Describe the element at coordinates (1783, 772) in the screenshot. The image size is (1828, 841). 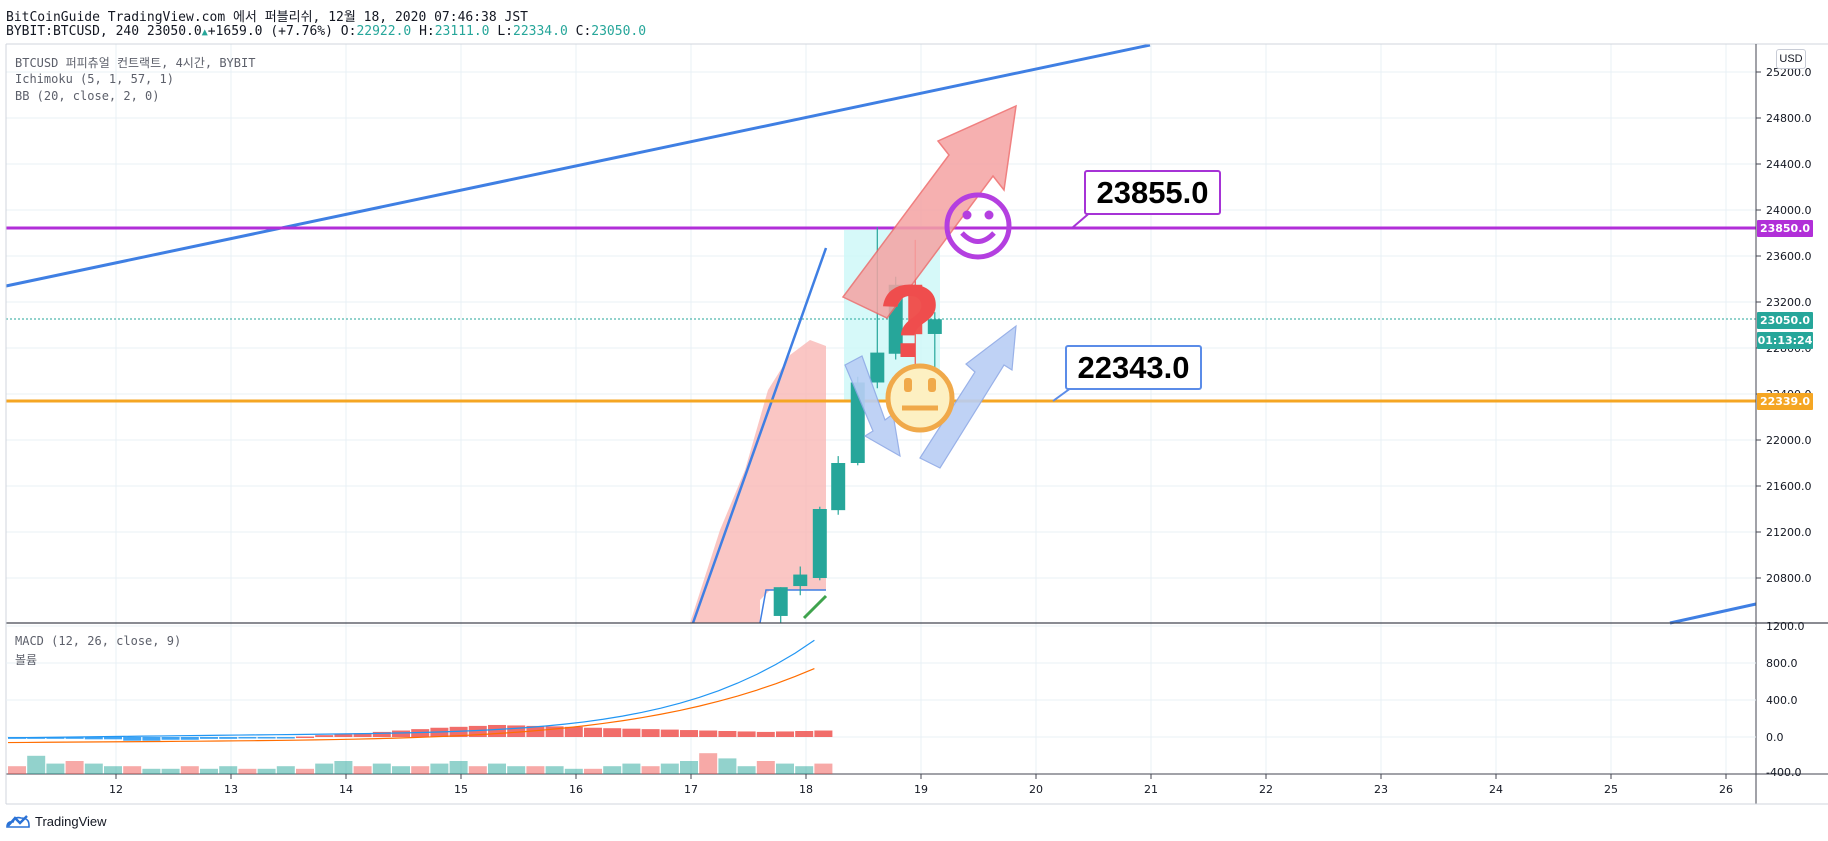
I see `macd-tick-label: -400.0` at that location.